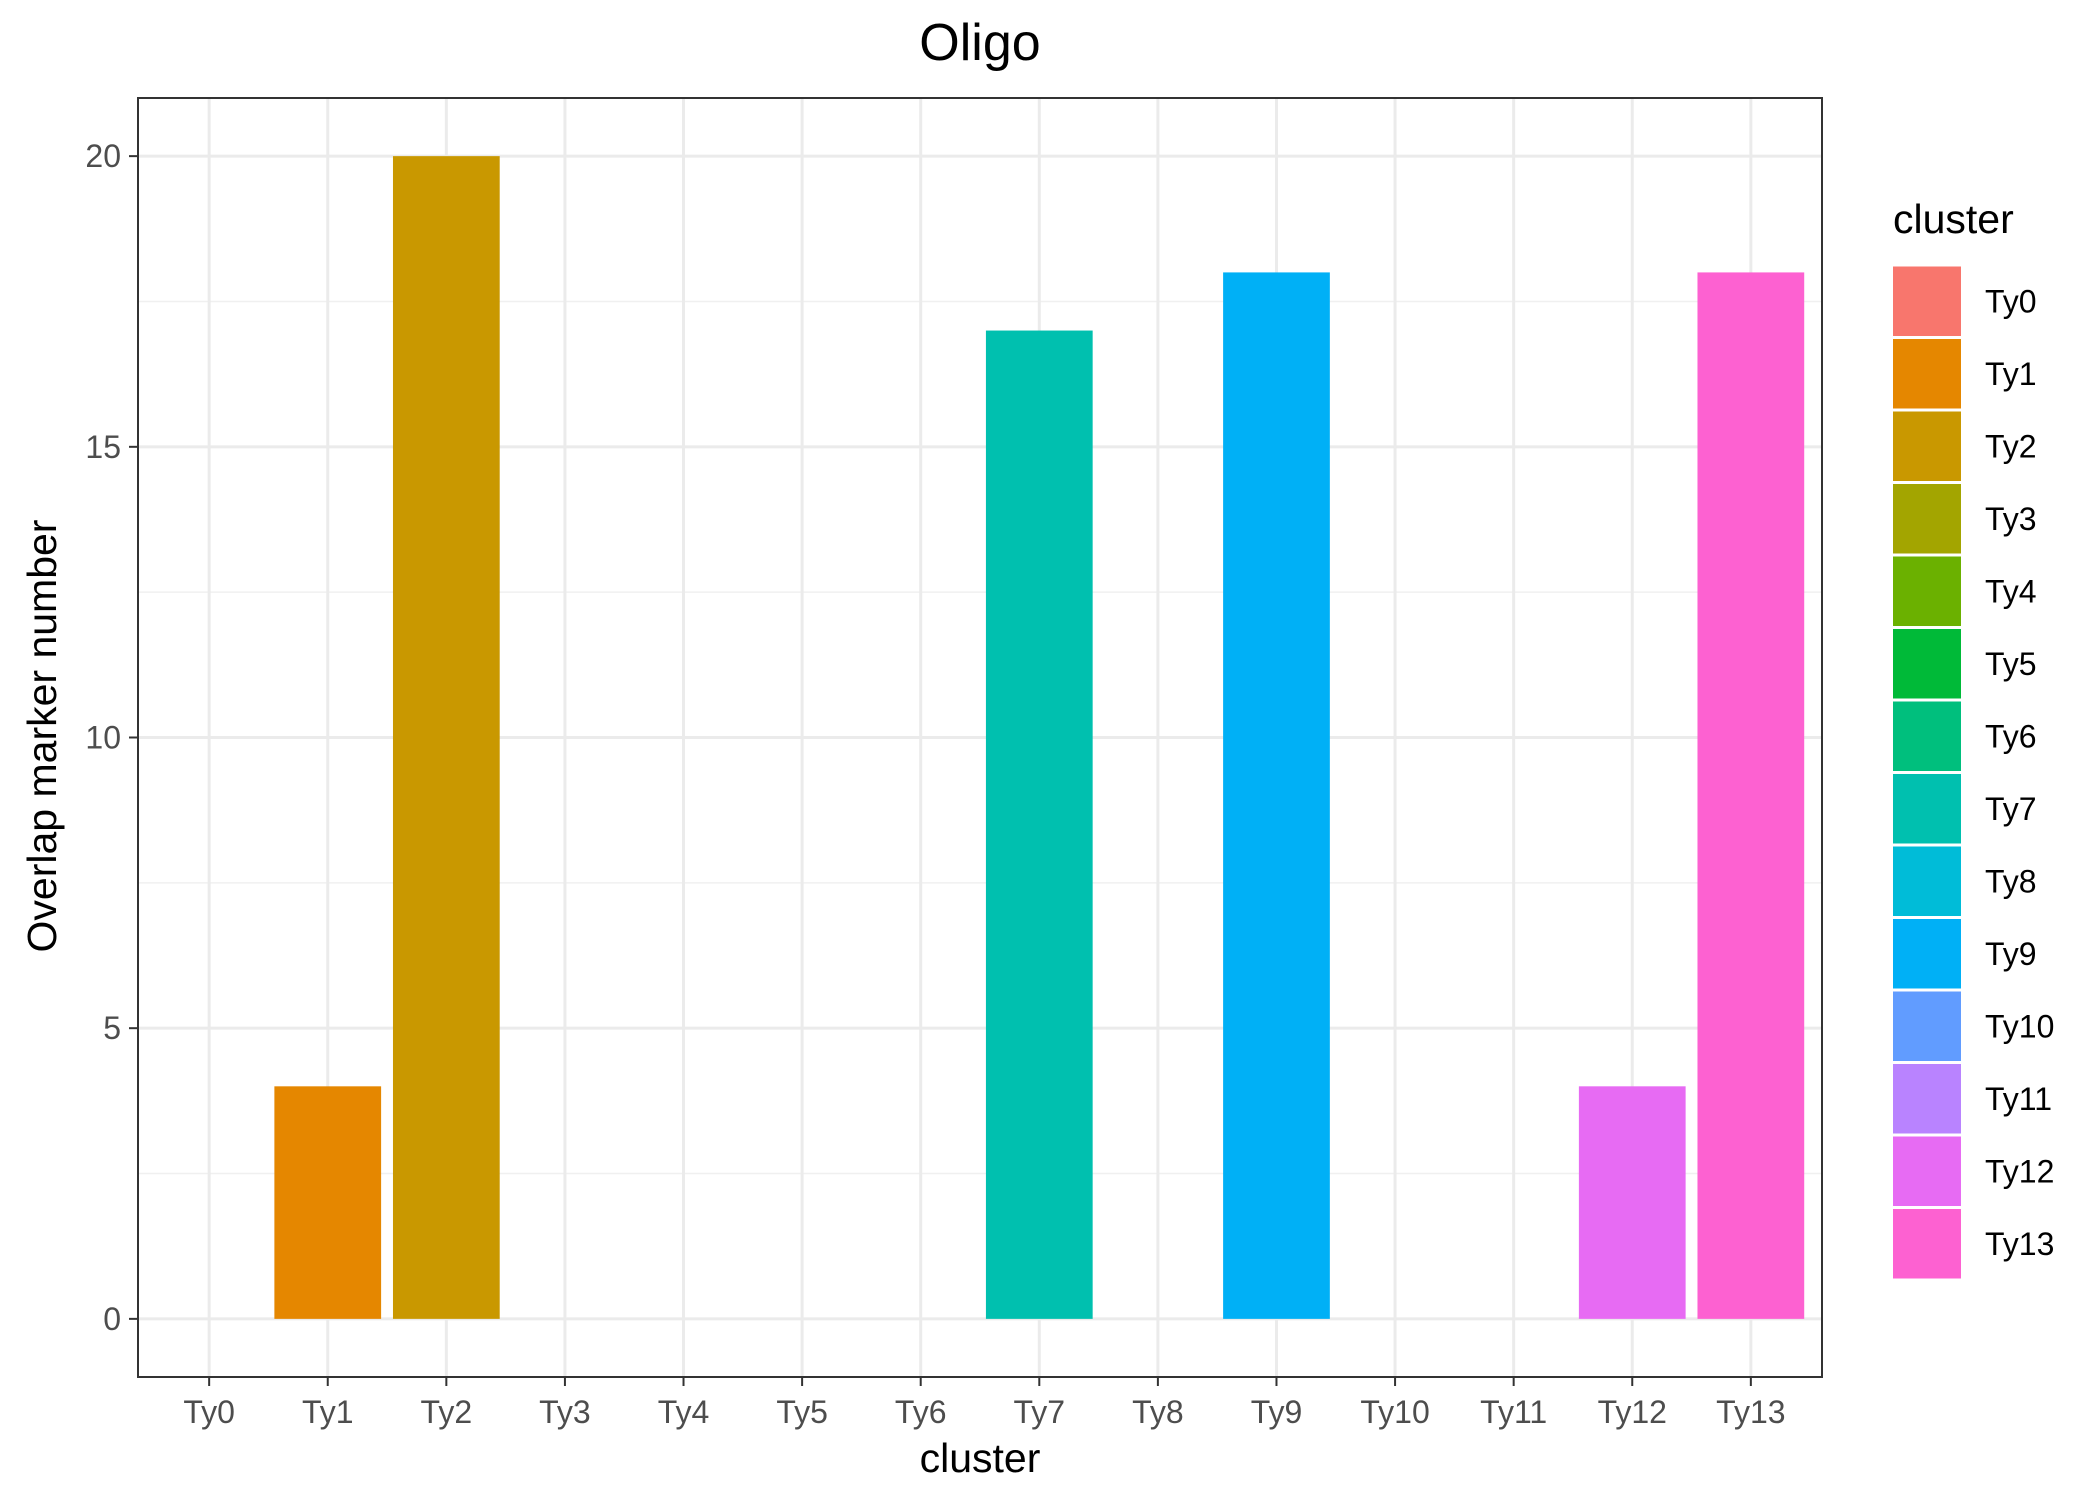 The image size is (2100, 1499). What do you see at coordinates (2011, 591) in the screenshot?
I see `legend-label-Ty4: Ty4` at bounding box center [2011, 591].